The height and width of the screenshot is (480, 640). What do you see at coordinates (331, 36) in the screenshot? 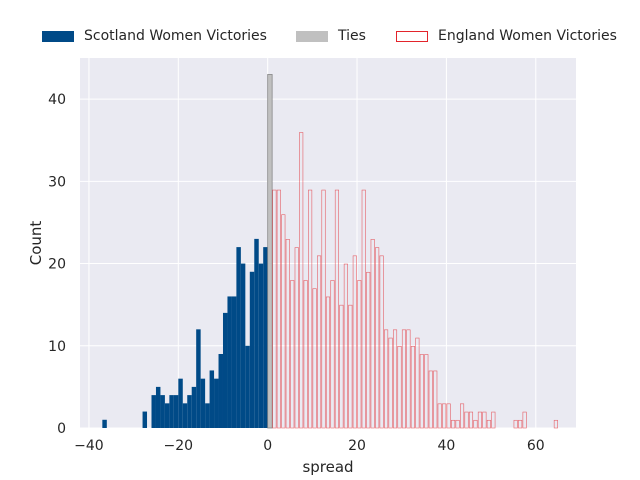
I see `legend-item-ties: Ties` at bounding box center [331, 36].